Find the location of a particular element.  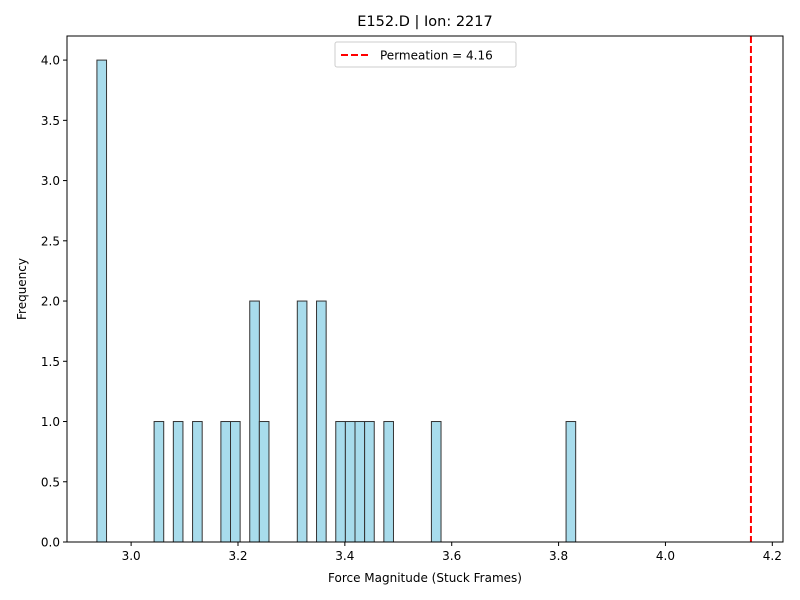

y-tick-label: 4.0 is located at coordinates (50, 61).